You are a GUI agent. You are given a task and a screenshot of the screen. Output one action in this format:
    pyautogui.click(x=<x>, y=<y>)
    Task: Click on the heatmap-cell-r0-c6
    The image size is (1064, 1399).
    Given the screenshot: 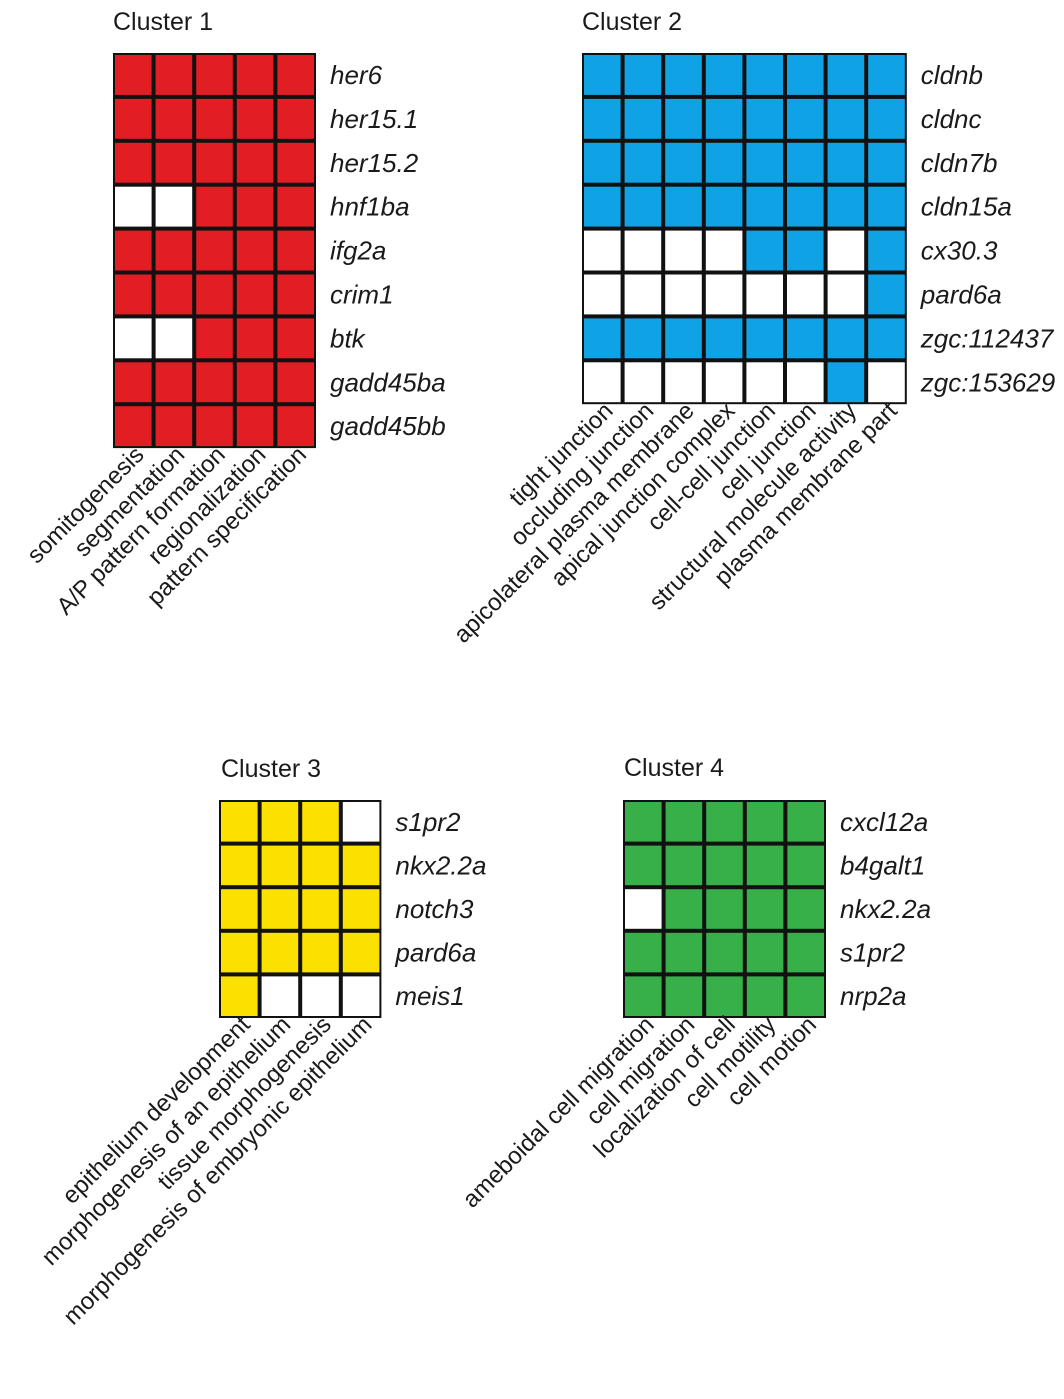 What is the action you would take?
    pyautogui.click(x=846, y=75)
    